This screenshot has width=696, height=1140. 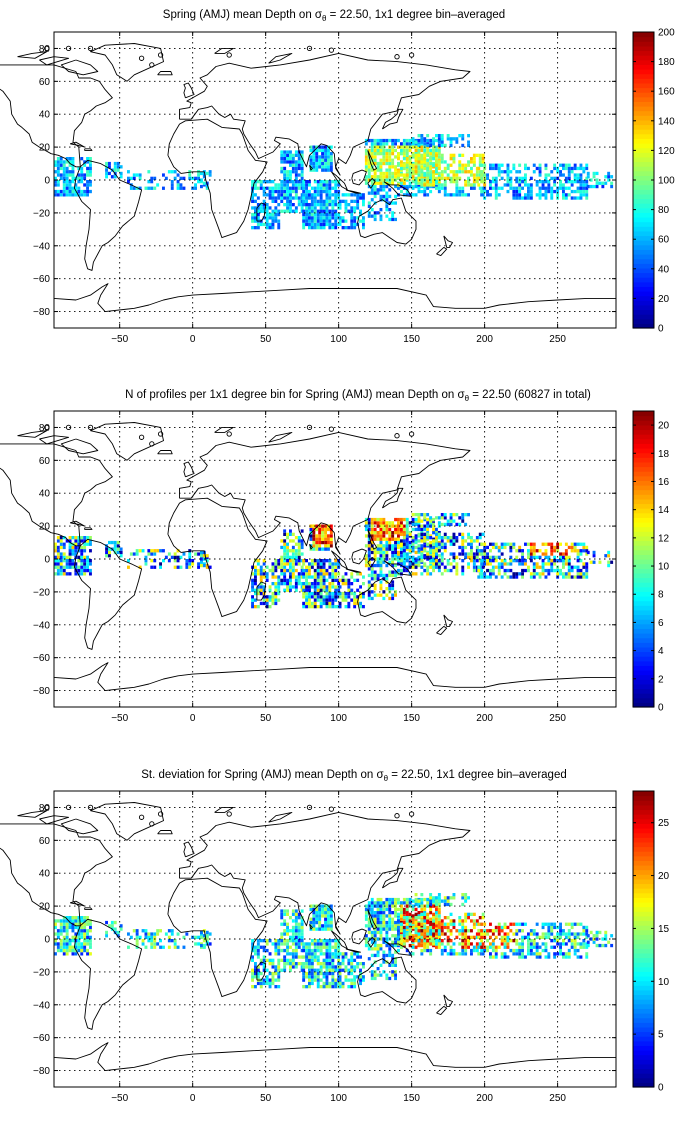 What do you see at coordinates (557, 718) in the screenshot?
I see `x-tick-label: 250` at bounding box center [557, 718].